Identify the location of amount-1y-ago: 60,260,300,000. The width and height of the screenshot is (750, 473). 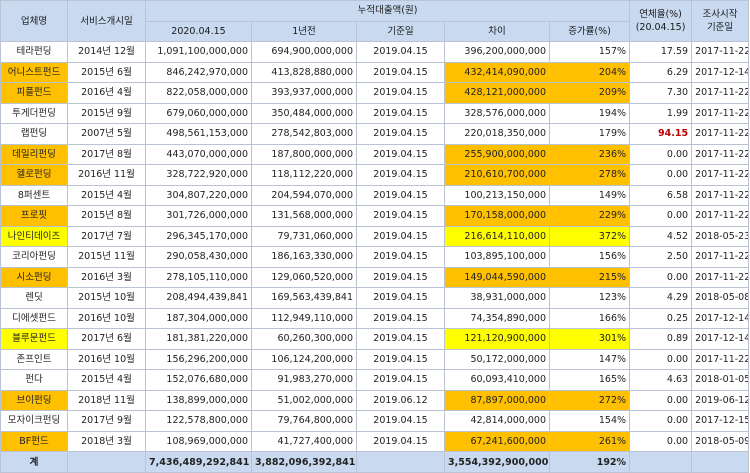
(304, 339).